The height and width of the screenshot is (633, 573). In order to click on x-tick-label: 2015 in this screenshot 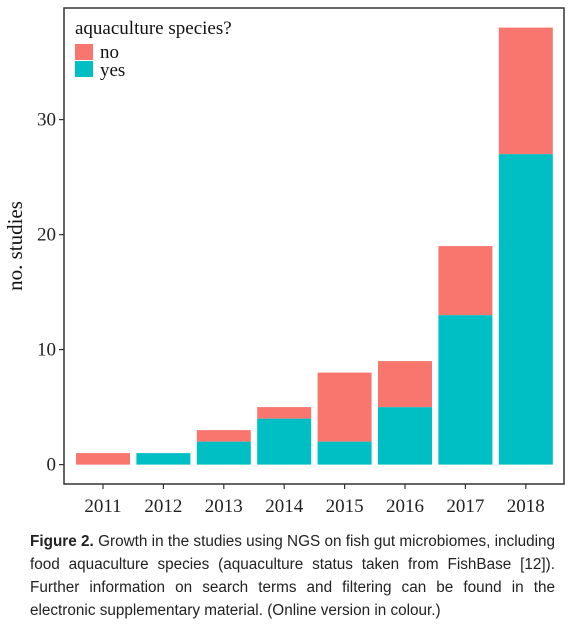, I will do `click(345, 506)`.